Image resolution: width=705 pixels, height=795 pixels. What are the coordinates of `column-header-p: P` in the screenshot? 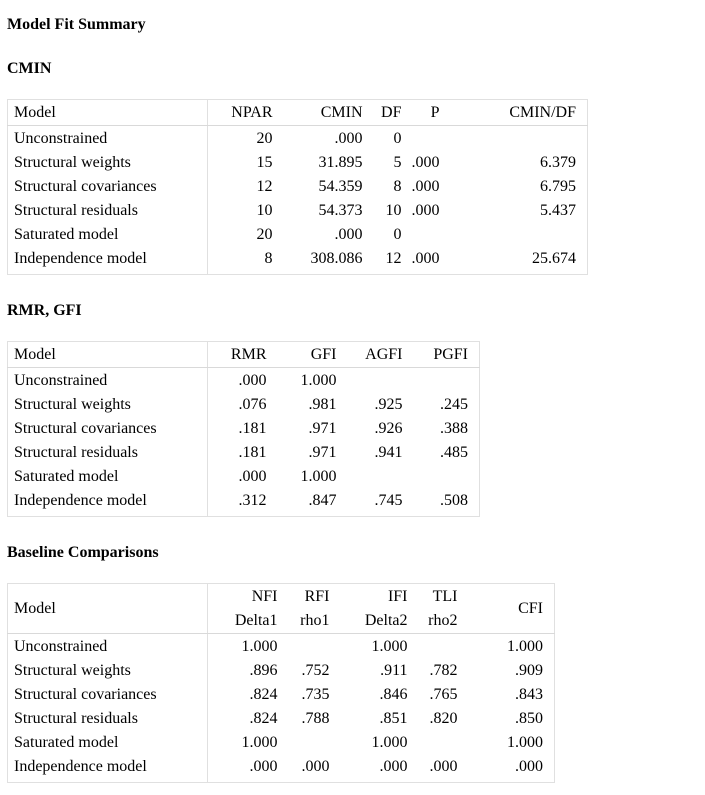 It's located at (428, 112).